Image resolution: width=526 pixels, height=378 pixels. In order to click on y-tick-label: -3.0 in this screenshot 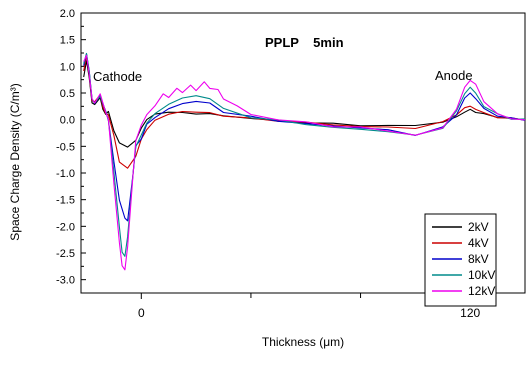, I will do `click(65, 281)`.